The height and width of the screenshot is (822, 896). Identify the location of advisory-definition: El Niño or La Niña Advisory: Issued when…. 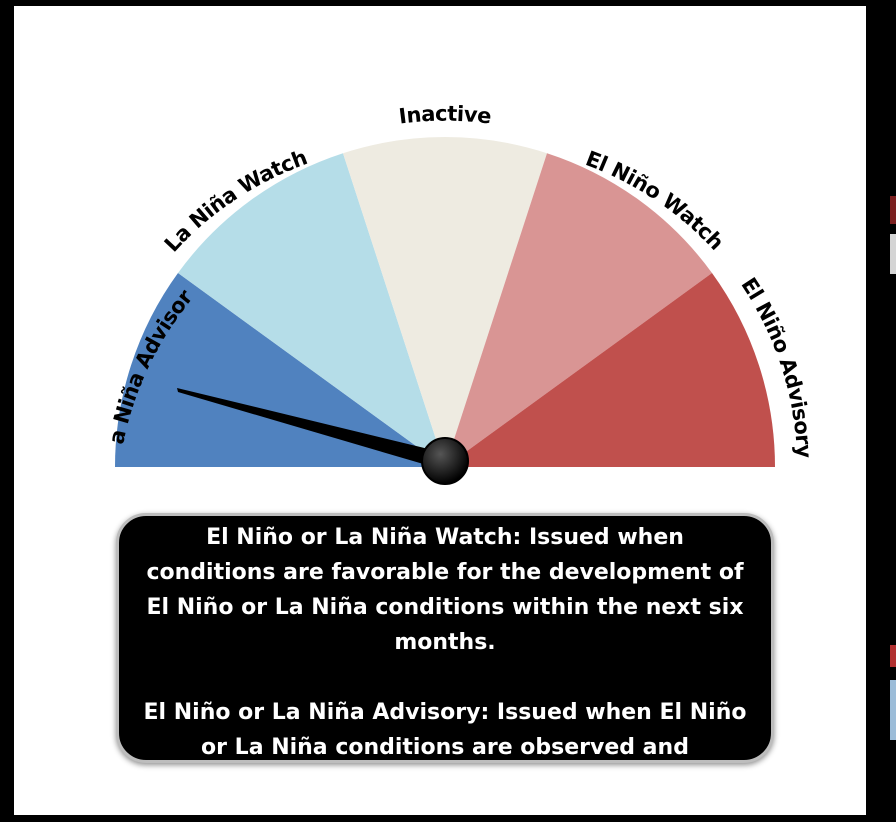
(445, 747).